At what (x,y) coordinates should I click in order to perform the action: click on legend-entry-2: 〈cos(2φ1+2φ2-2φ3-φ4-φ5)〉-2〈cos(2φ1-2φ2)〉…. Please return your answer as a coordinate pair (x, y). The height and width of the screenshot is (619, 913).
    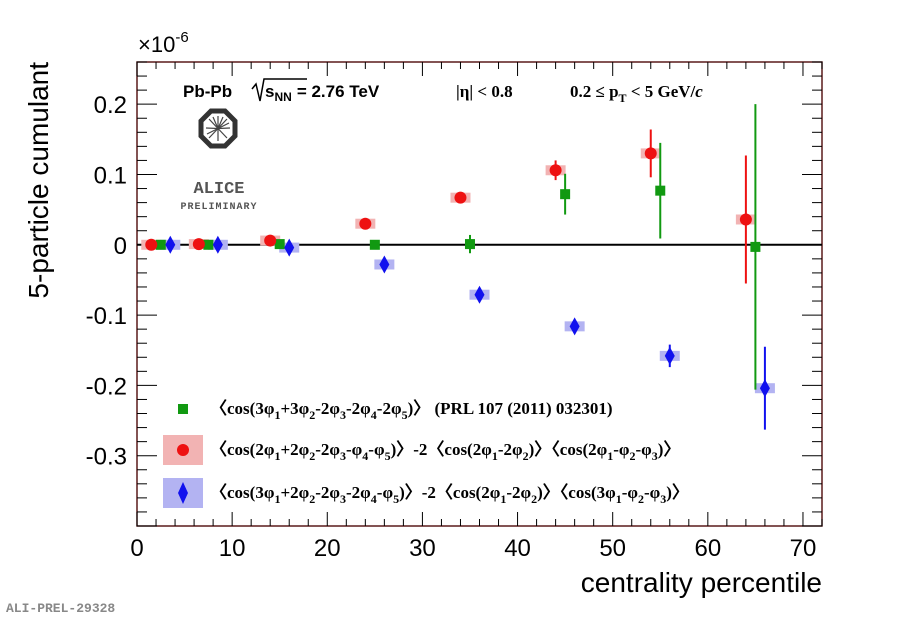
    Looking at the image, I should click on (445, 451).